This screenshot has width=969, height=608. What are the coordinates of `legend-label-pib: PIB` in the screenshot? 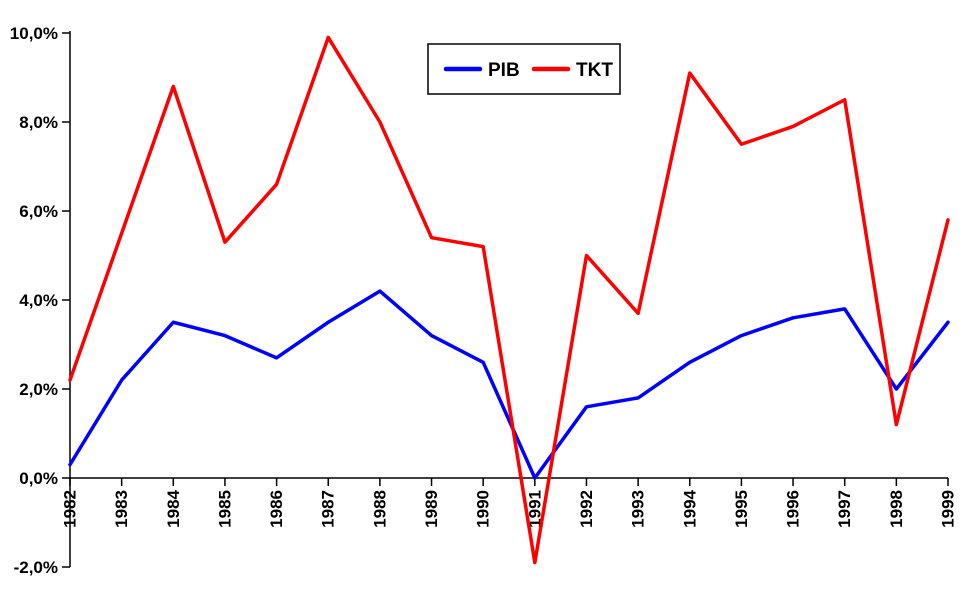 It's located at (504, 70).